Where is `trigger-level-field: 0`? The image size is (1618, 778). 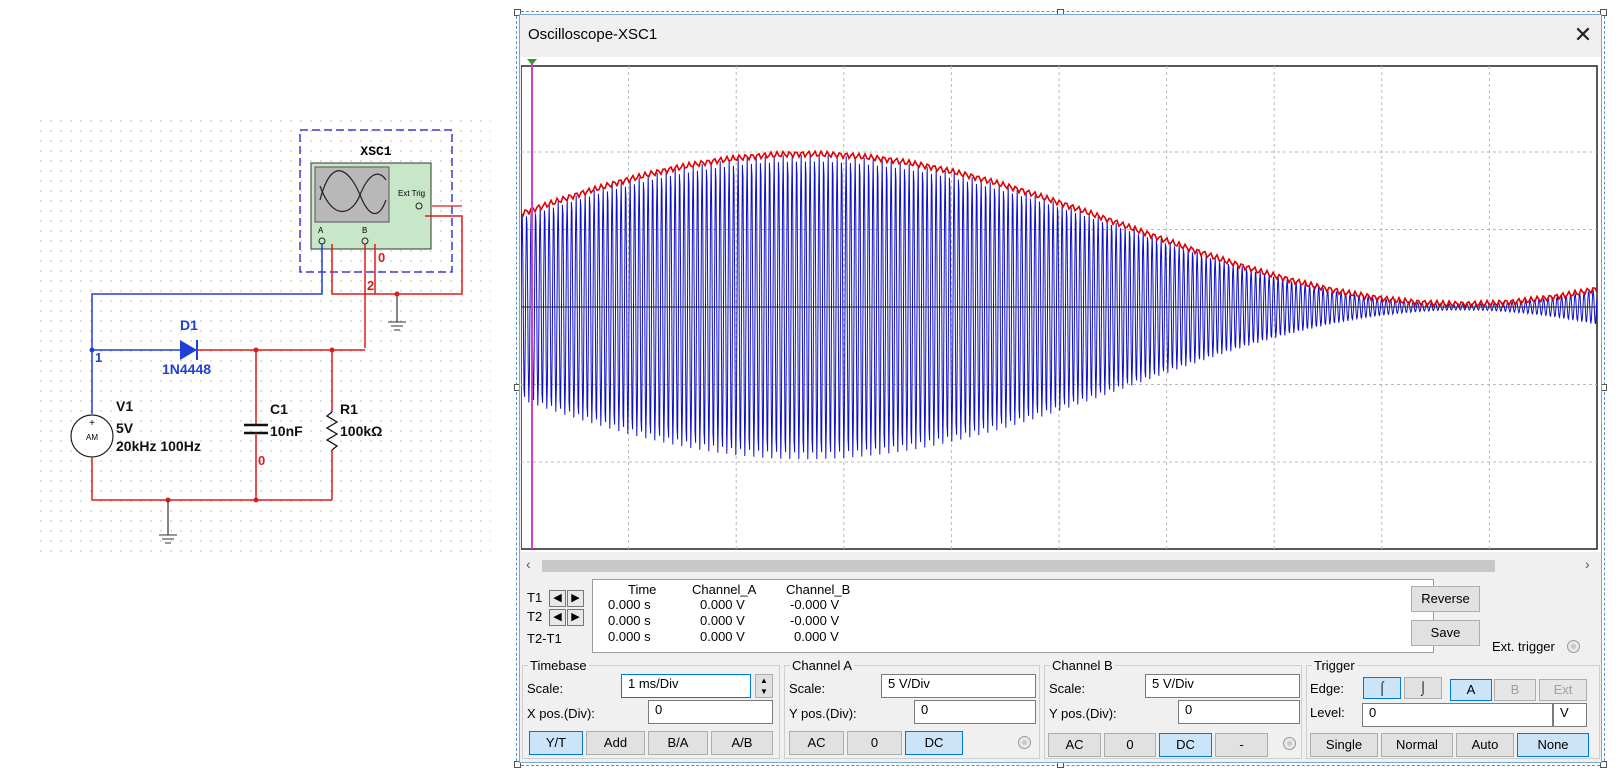
trigger-level-field: 0 is located at coordinates (1457, 715).